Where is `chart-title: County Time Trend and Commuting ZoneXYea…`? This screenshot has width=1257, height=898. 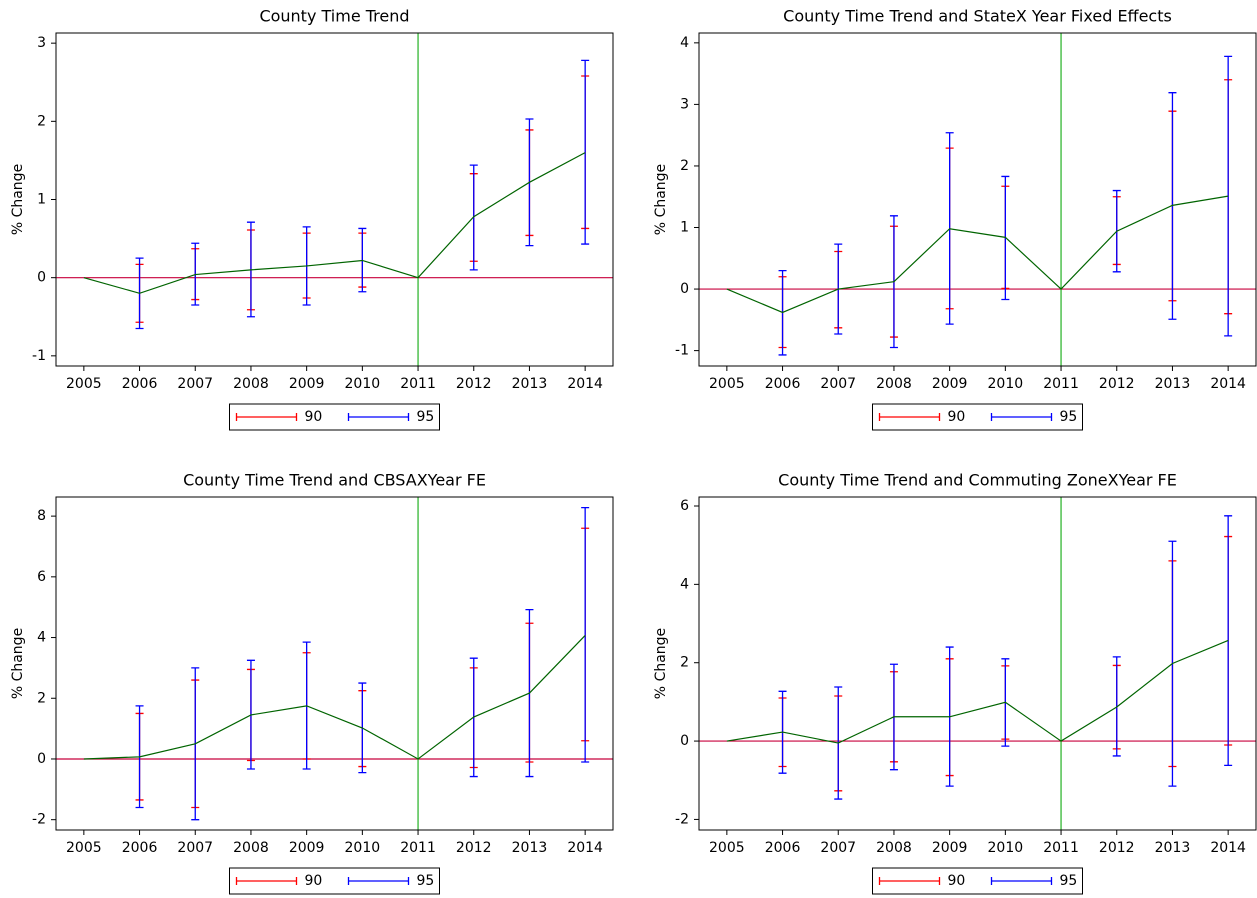
chart-title: County Time Trend and Commuting ZoneXYea… is located at coordinates (977, 480).